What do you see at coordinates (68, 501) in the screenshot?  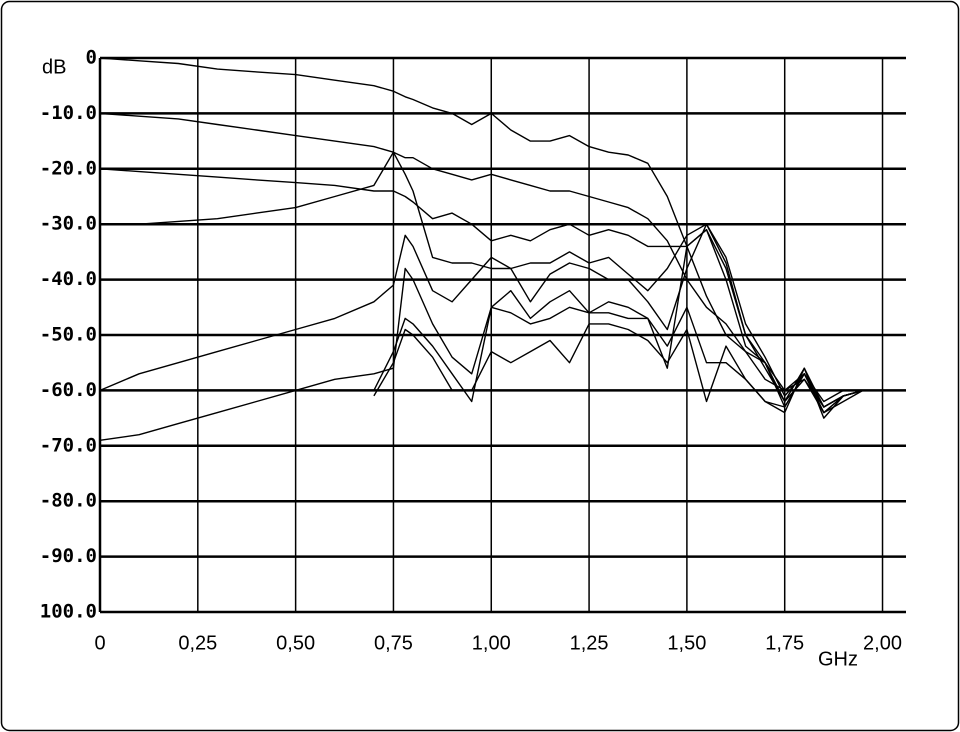 I see `y-tick-label: -80.0` at bounding box center [68, 501].